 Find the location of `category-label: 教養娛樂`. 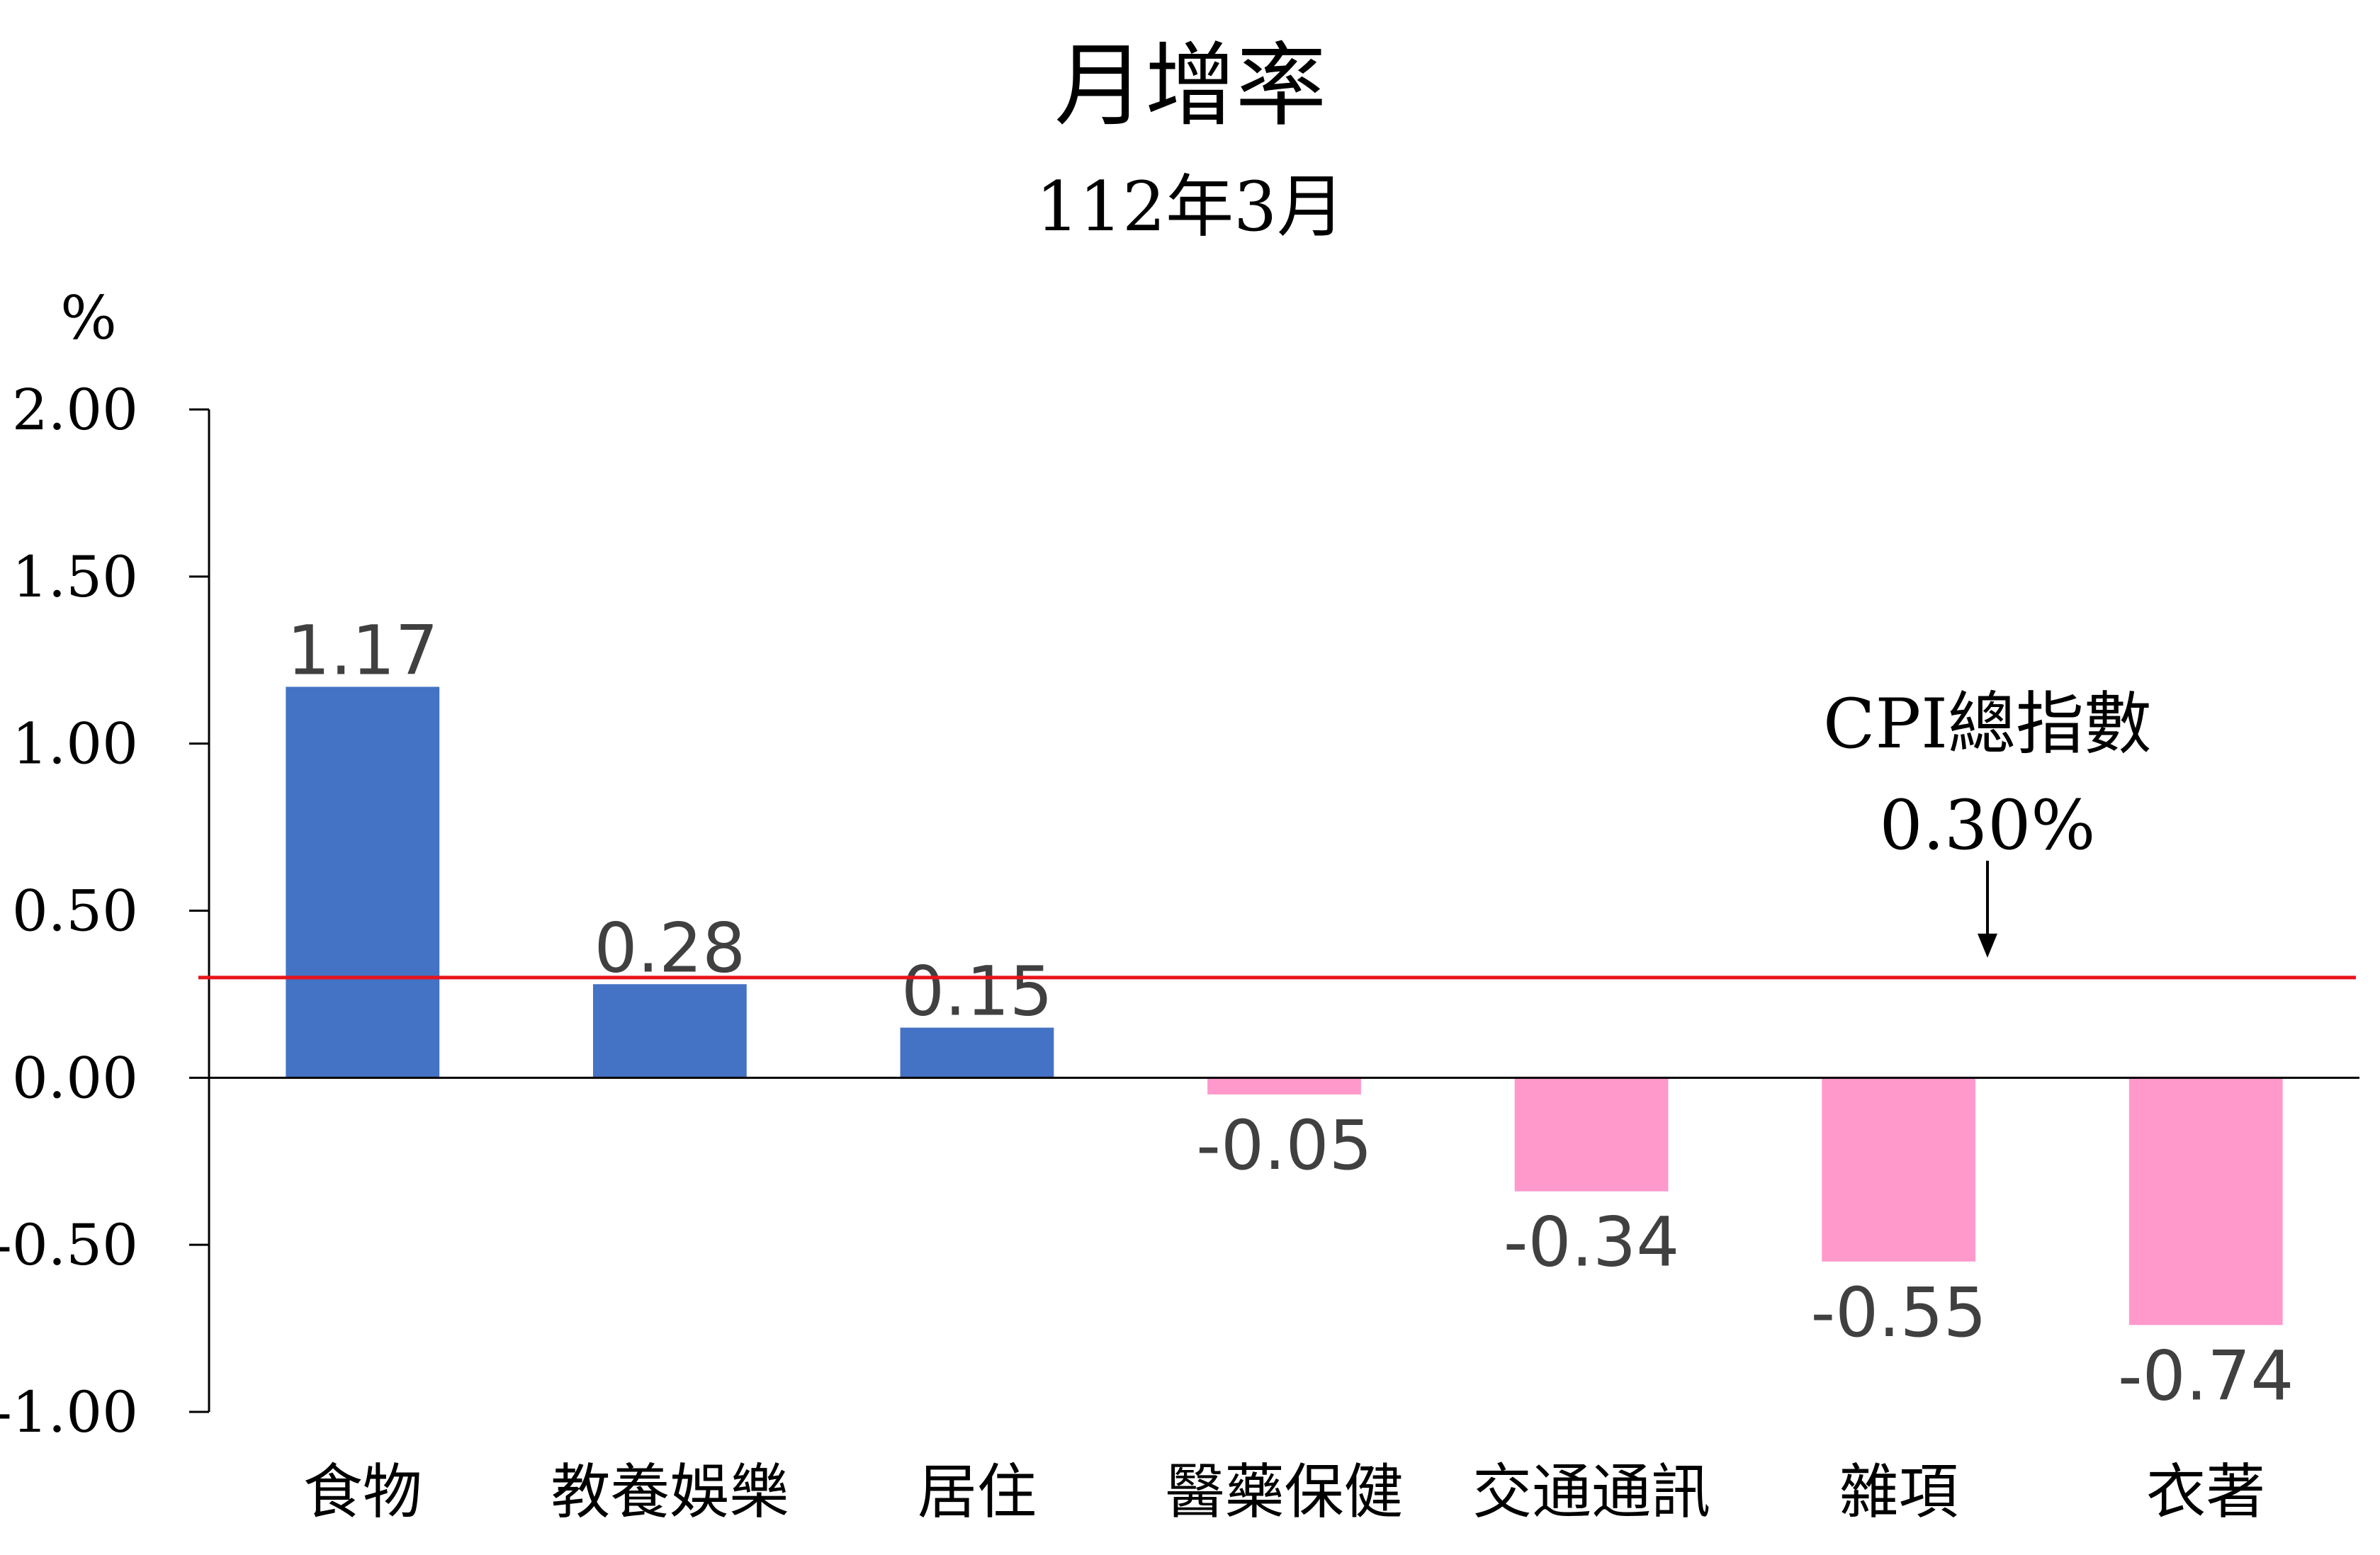

category-label: 教養娛樂 is located at coordinates (670, 1492).